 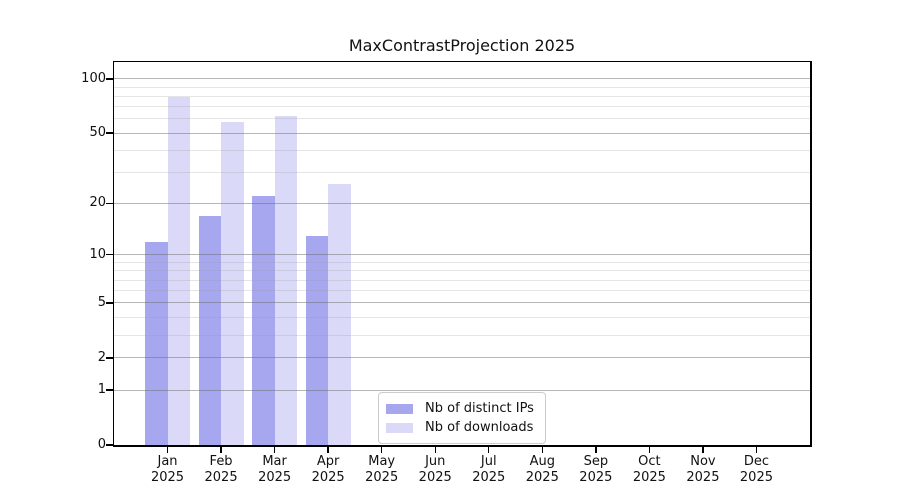 I want to click on bar-downloads-mar, so click(x=286, y=280).